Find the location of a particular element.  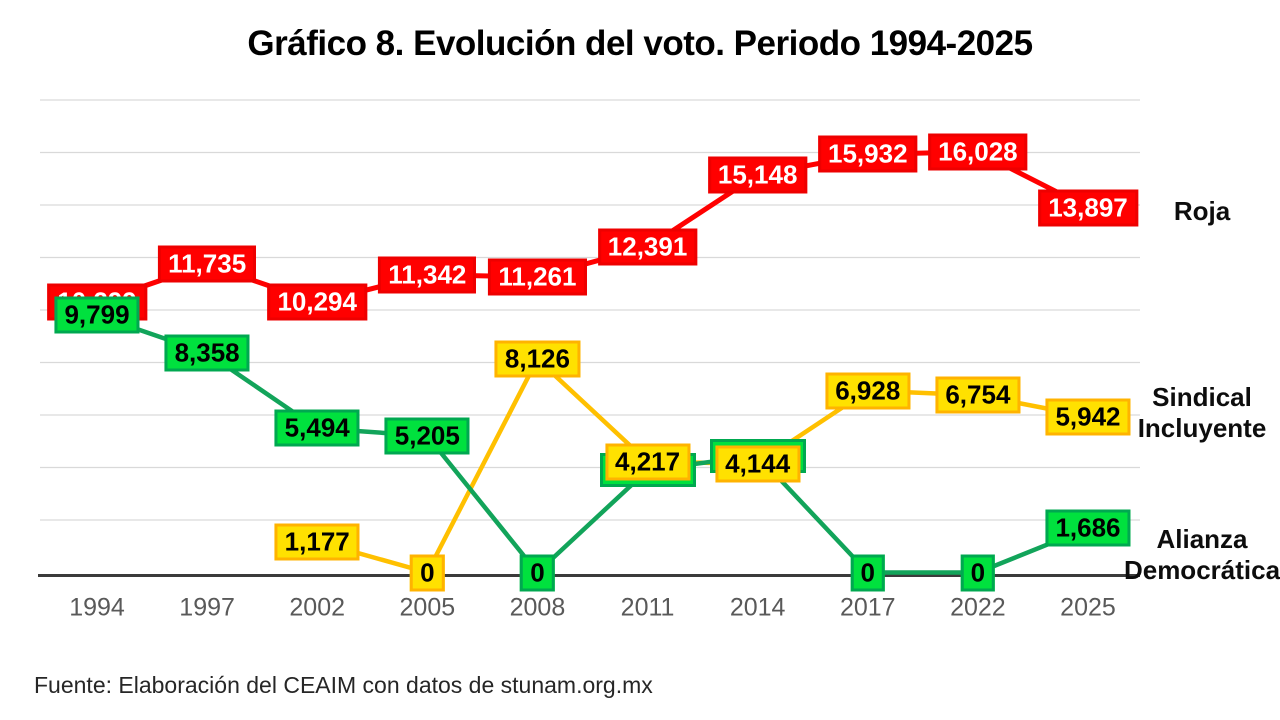

data-label-sindical-incluyente-2002: 1,177 is located at coordinates (317, 542).